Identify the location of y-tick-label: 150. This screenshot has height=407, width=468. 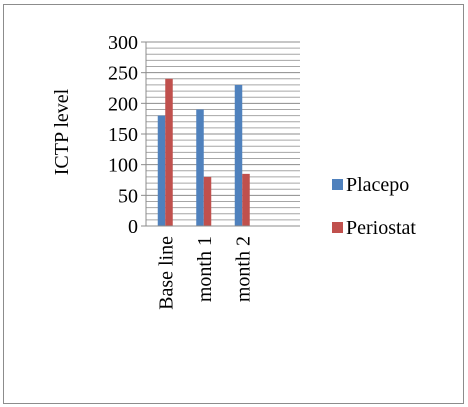
(123, 135).